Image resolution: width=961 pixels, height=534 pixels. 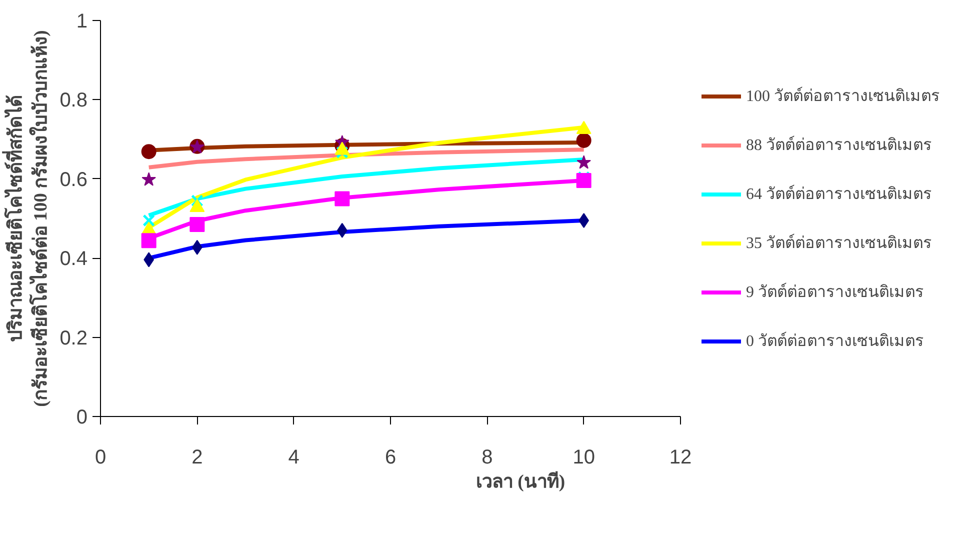 I want to click on x-tick-label: 6, so click(x=390, y=457).